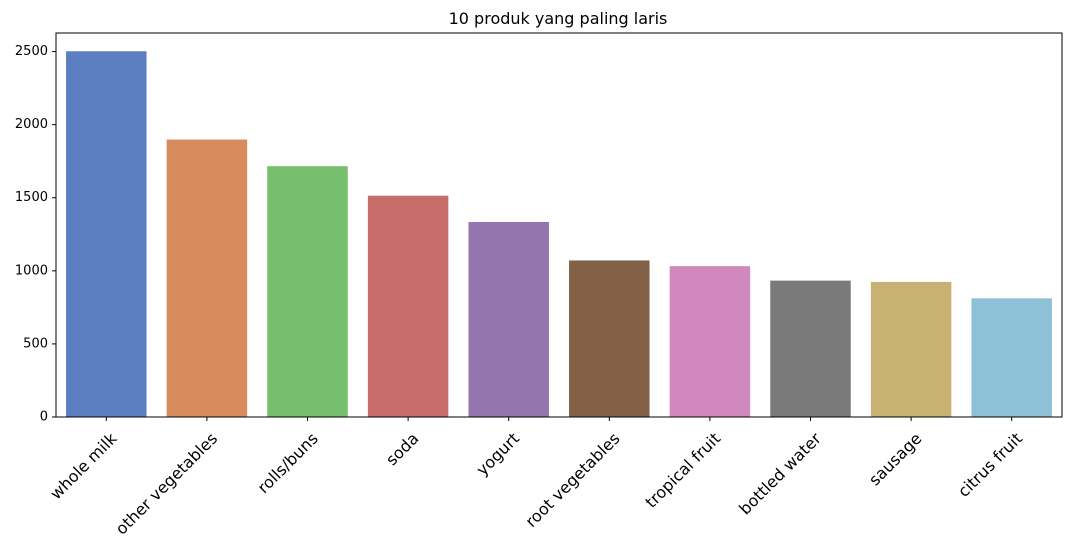 The height and width of the screenshot is (558, 1072). What do you see at coordinates (990, 465) in the screenshot?
I see `x-tick-label: citrus fruit` at bounding box center [990, 465].